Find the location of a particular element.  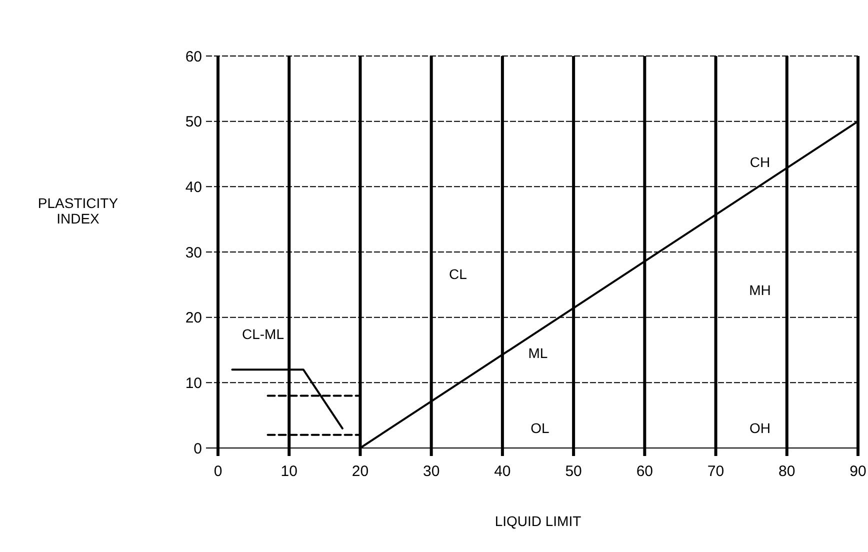

annotation: OL is located at coordinates (540, 428).